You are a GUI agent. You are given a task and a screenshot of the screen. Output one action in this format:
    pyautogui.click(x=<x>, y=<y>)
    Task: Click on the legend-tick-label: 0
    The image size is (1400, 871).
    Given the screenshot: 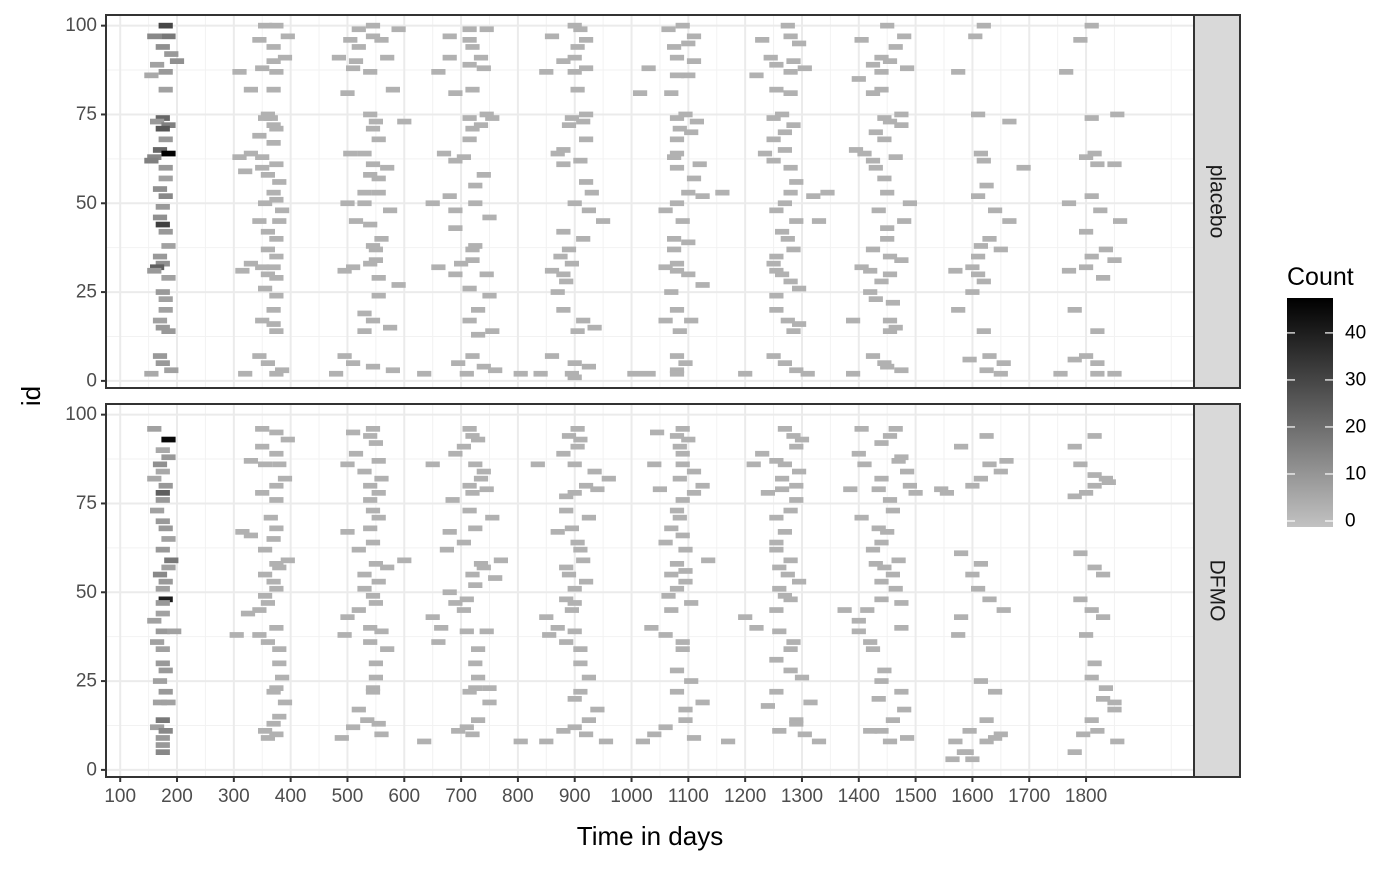 What is the action you would take?
    pyautogui.click(x=1350, y=521)
    